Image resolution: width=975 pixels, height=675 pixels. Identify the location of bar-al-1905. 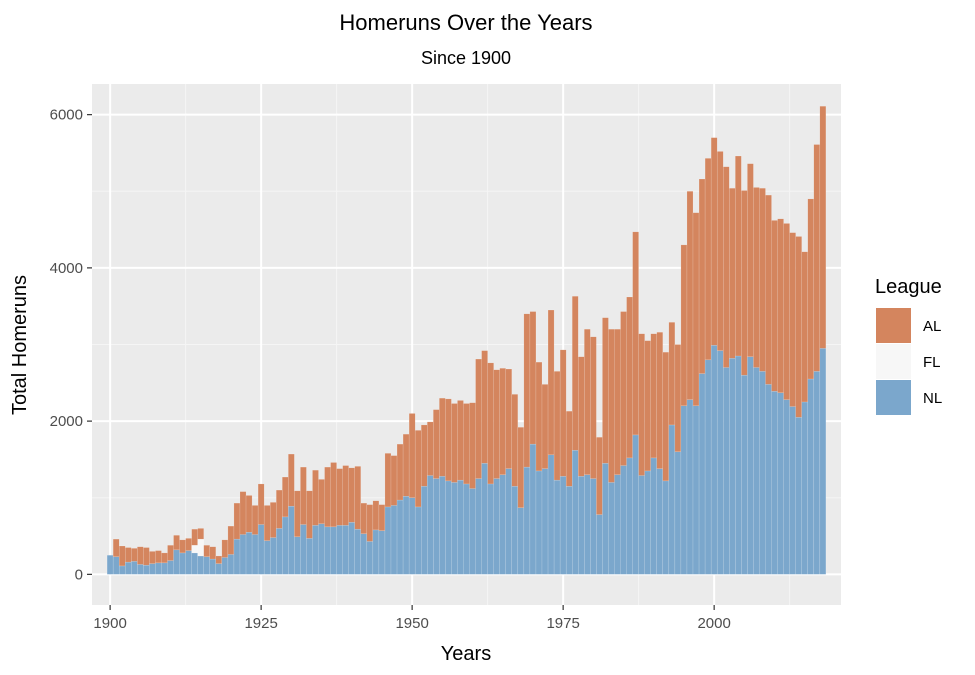
(140, 555).